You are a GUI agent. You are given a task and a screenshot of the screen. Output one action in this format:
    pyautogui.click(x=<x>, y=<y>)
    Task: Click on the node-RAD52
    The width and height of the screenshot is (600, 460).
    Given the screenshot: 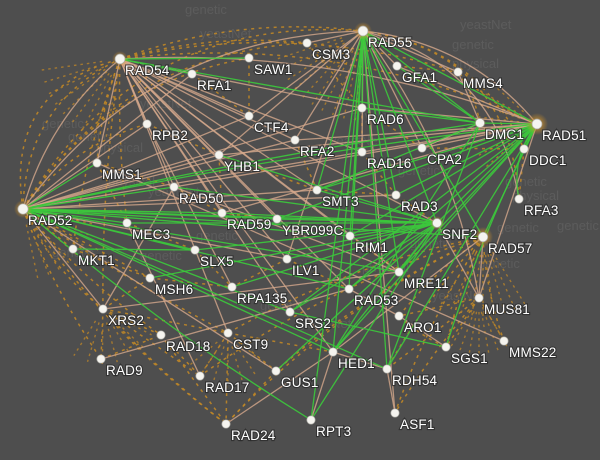 What is the action you would take?
    pyautogui.click(x=23, y=209)
    